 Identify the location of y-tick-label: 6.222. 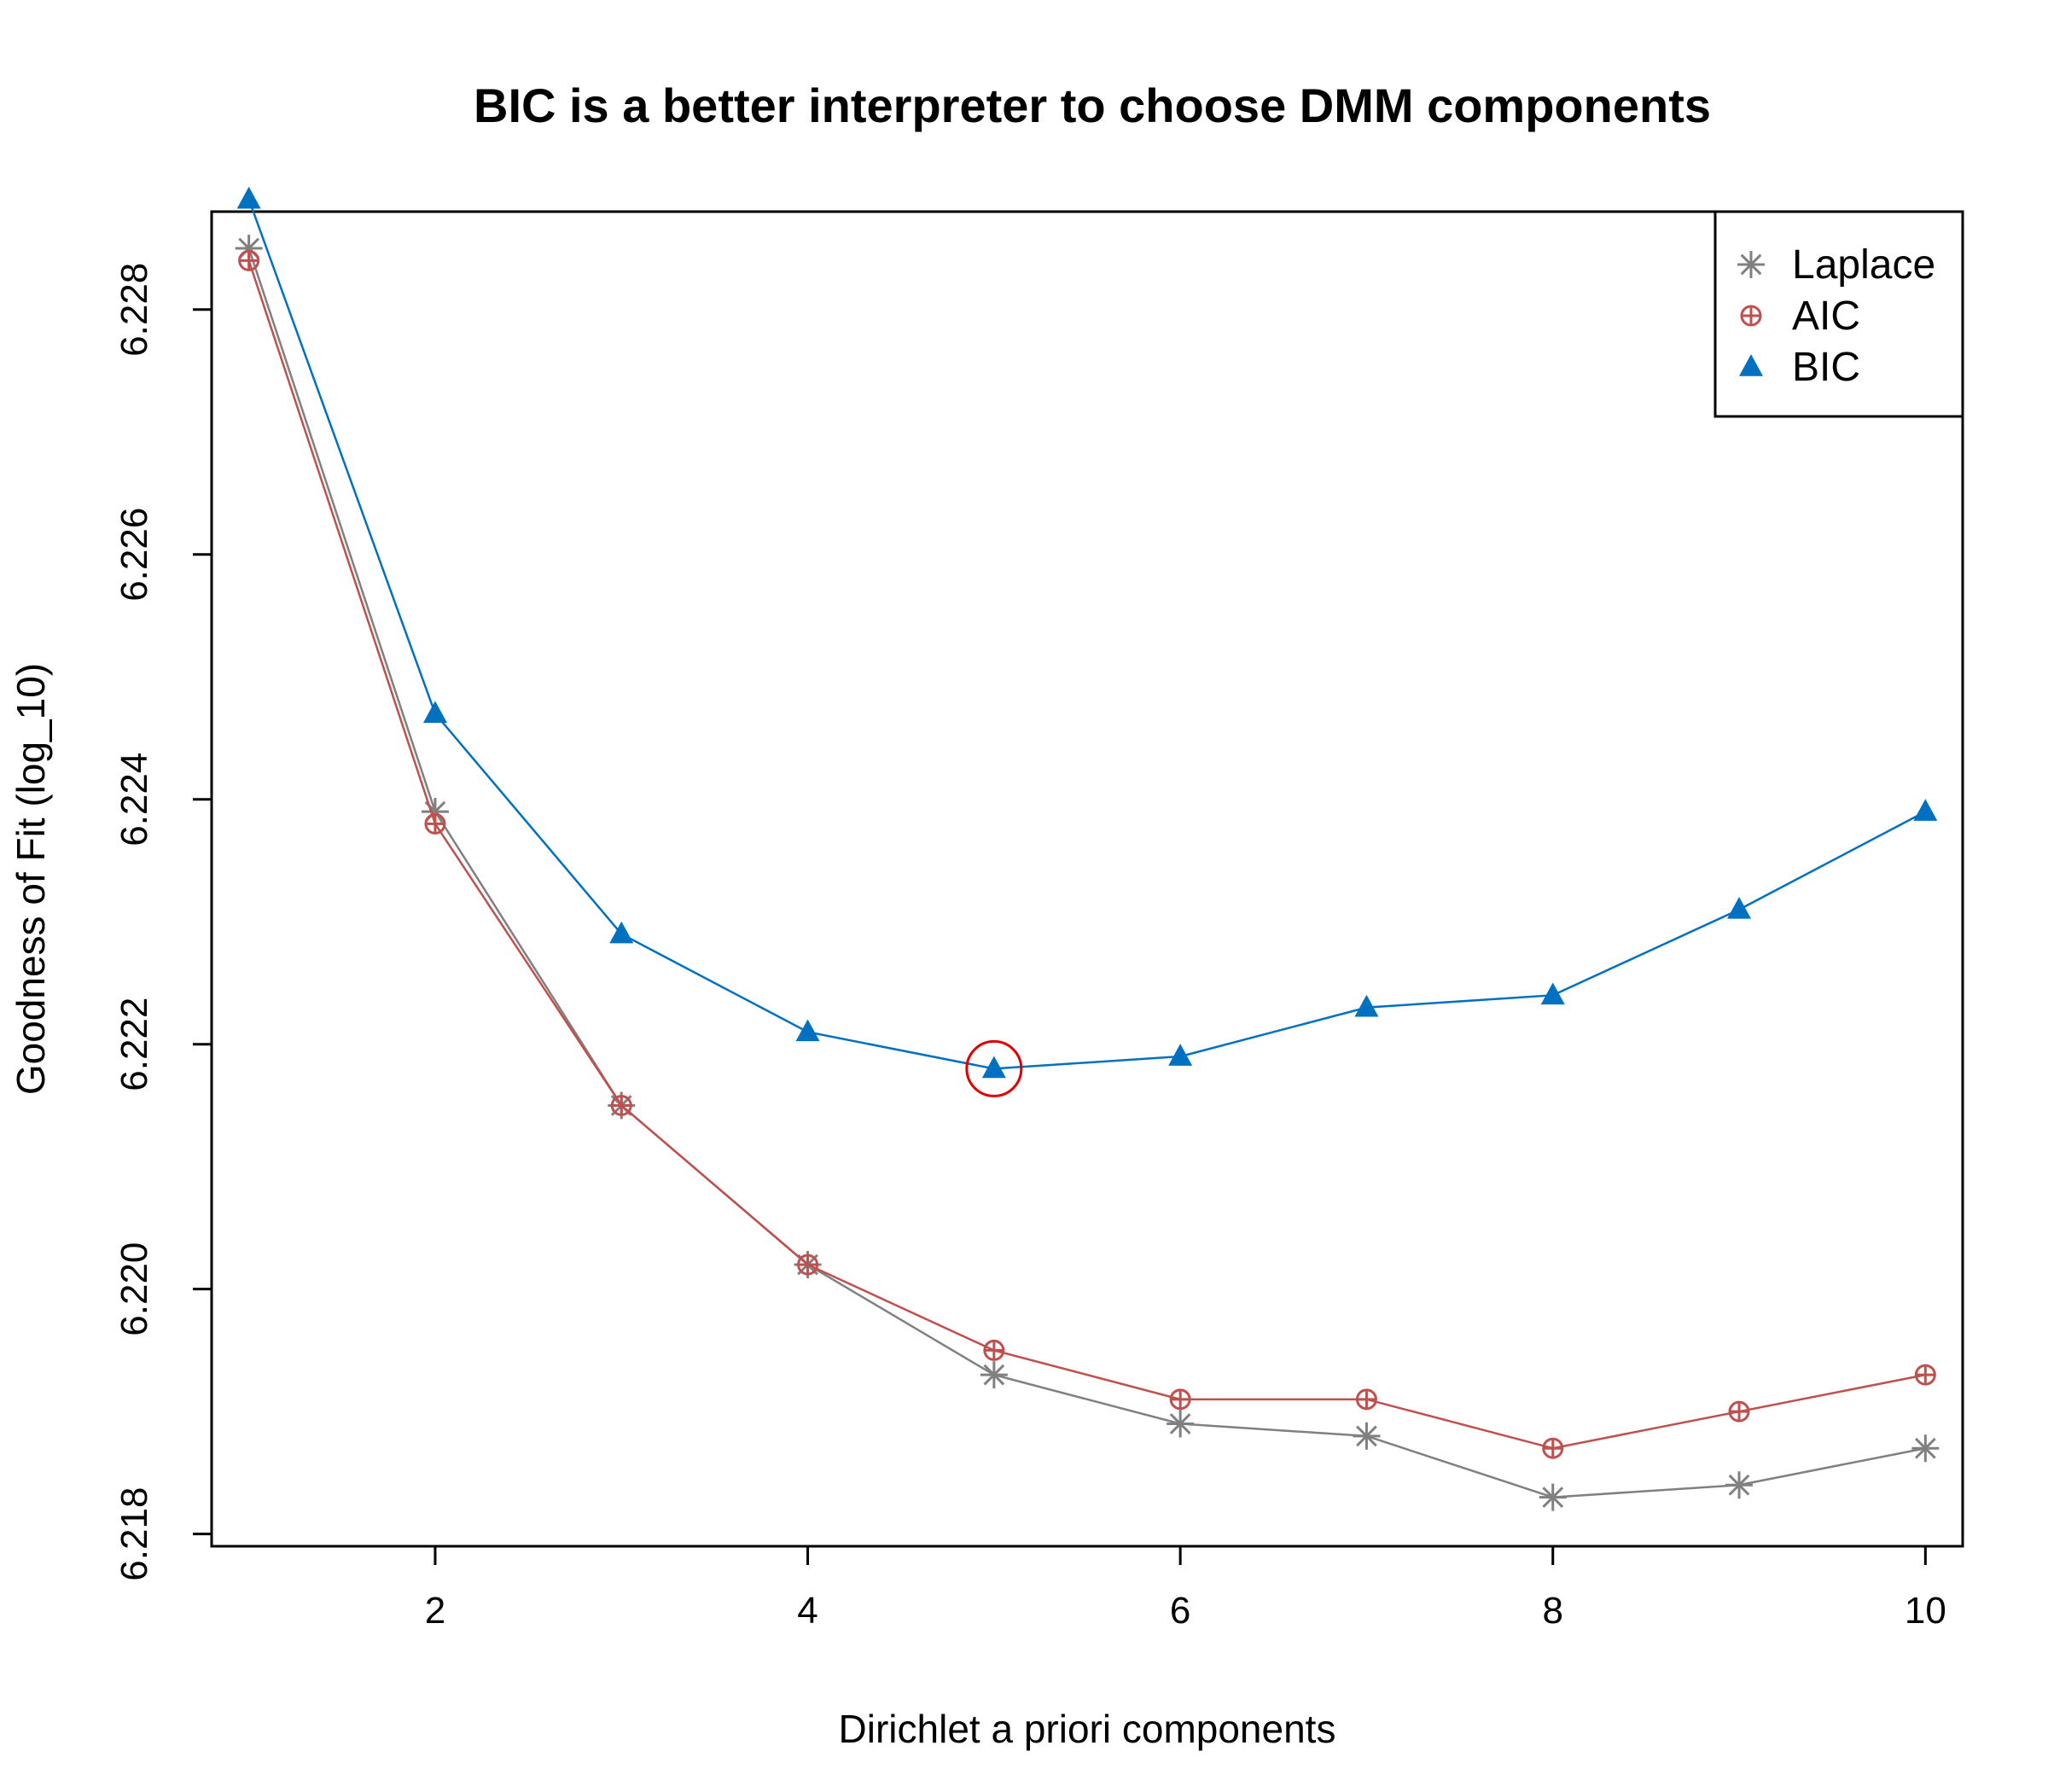
(134, 1044).